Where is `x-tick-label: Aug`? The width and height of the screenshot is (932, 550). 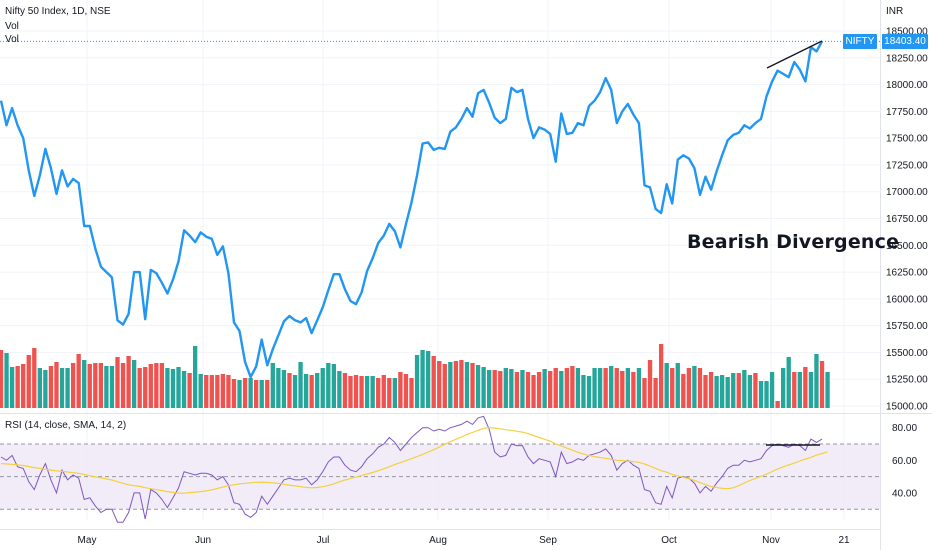
x-tick-label: Aug is located at coordinates (438, 540).